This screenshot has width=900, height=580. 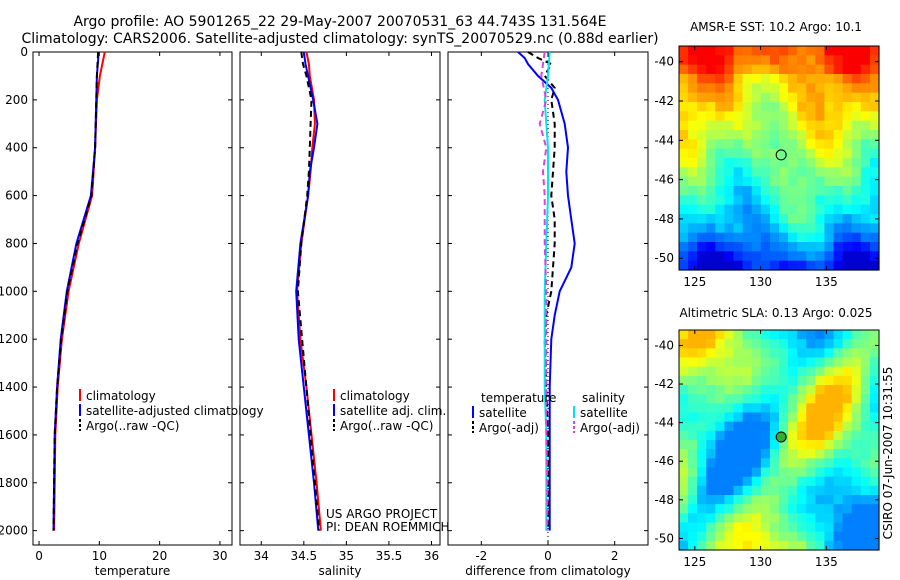 What do you see at coordinates (303, 556) in the screenshot?
I see `x-tick-label: 34.5` at bounding box center [303, 556].